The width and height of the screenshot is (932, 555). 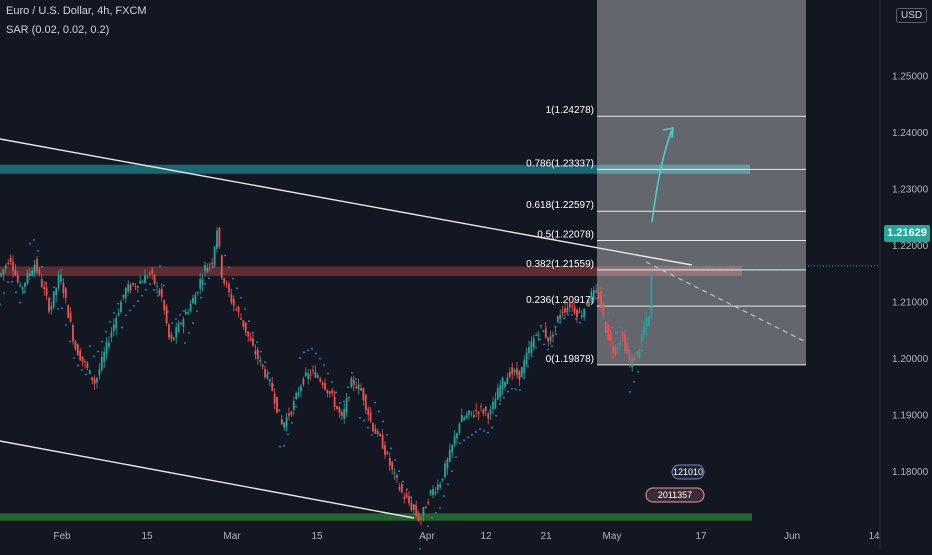 What do you see at coordinates (688, 472) in the screenshot?
I see `news-badge-label: 121010` at bounding box center [688, 472].